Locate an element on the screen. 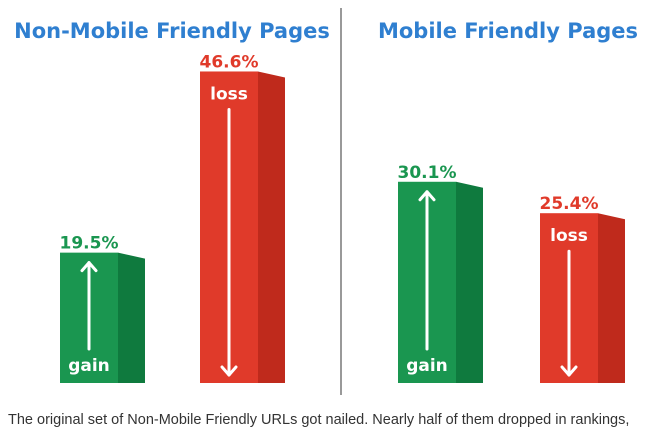 This screenshot has width=663, height=443. bar-value-label: 25.4% is located at coordinates (569, 204).